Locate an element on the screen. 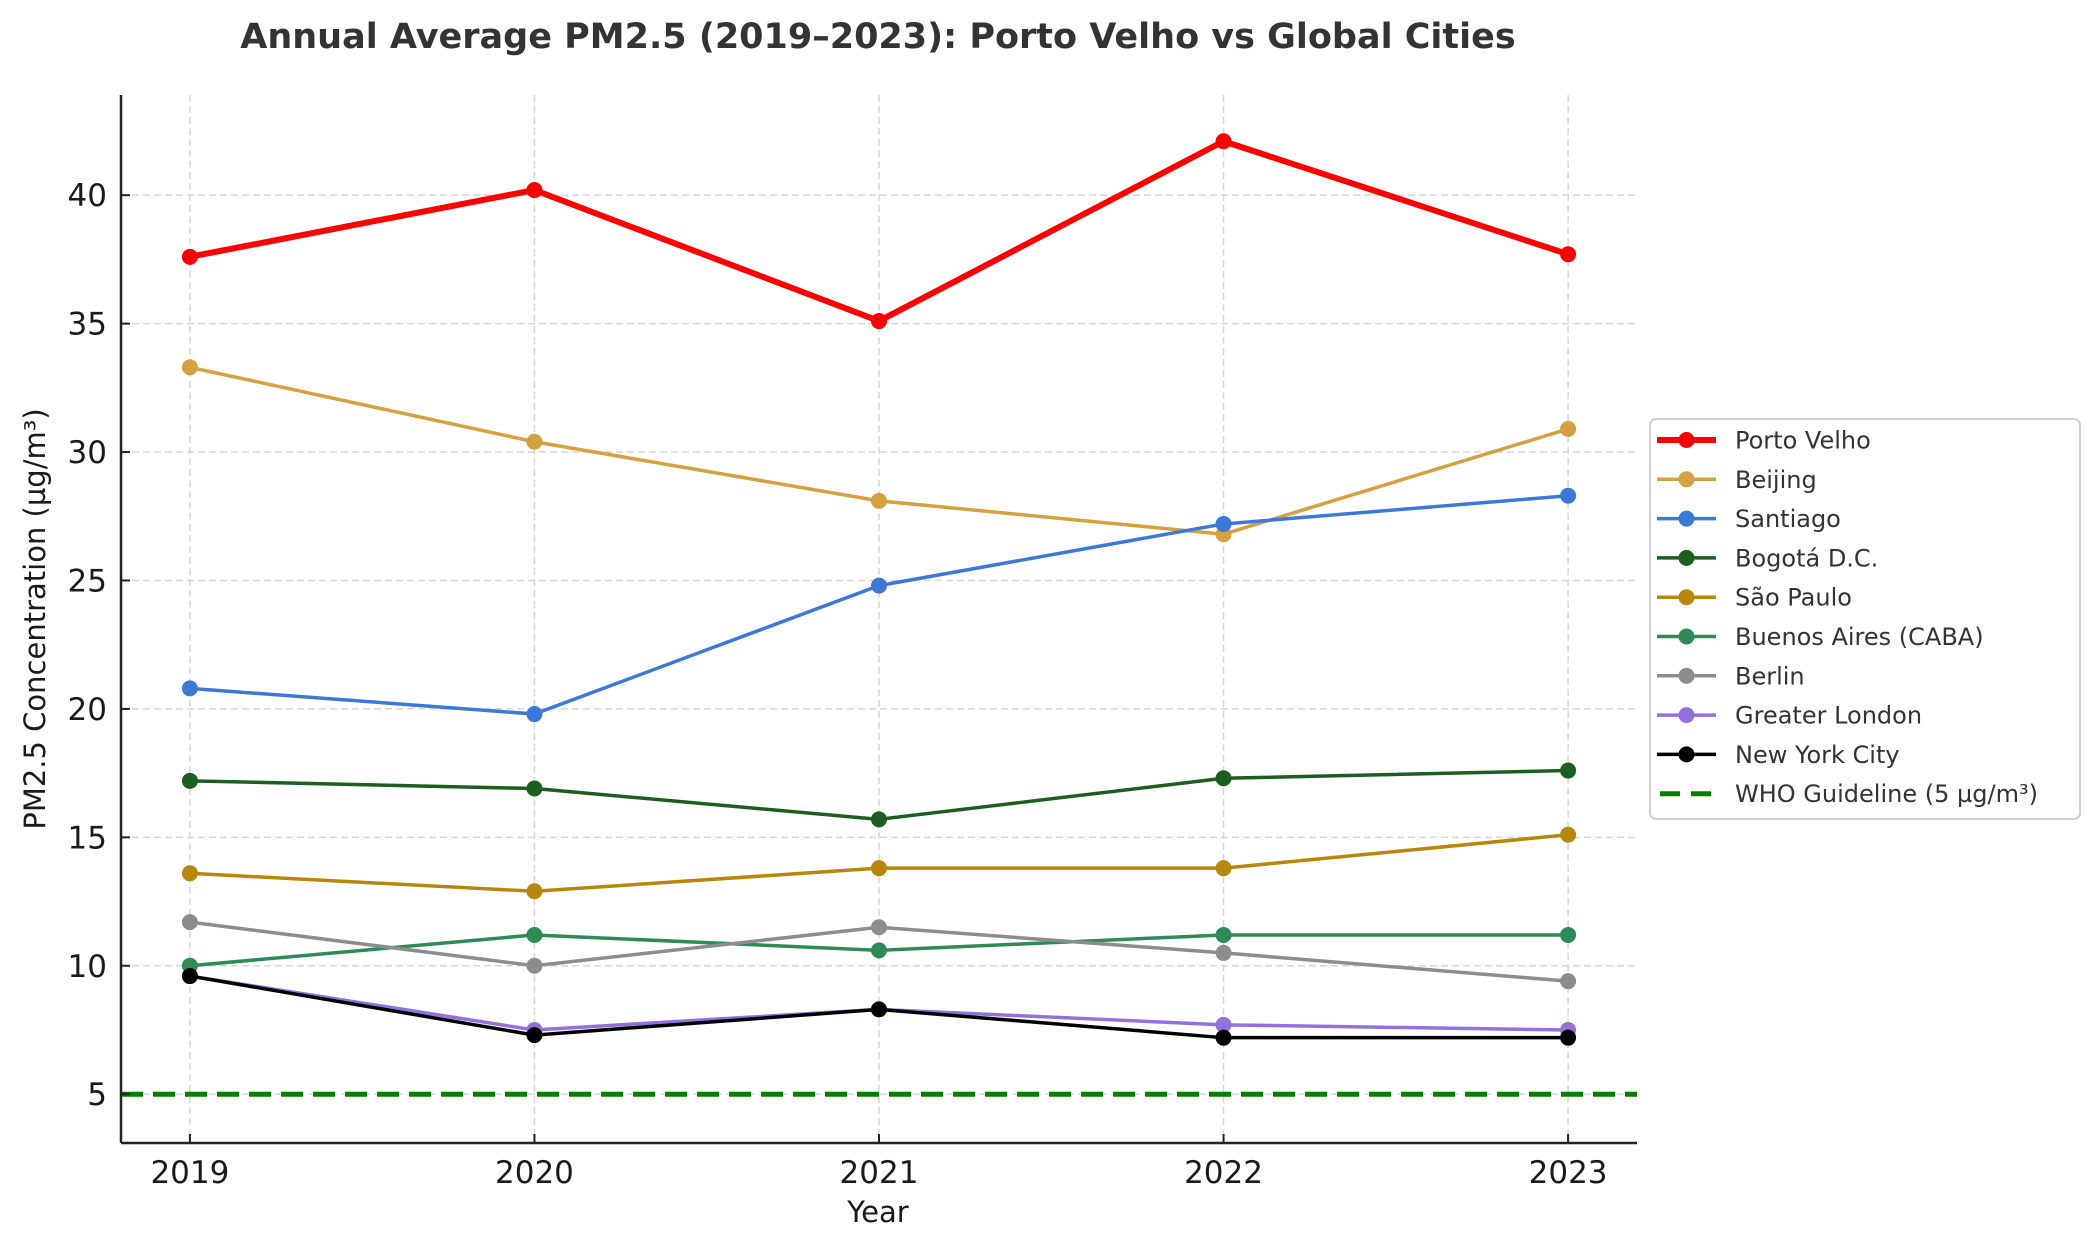 This screenshot has width=2100, height=1252. legend-label: New York City is located at coordinates (1817, 755).